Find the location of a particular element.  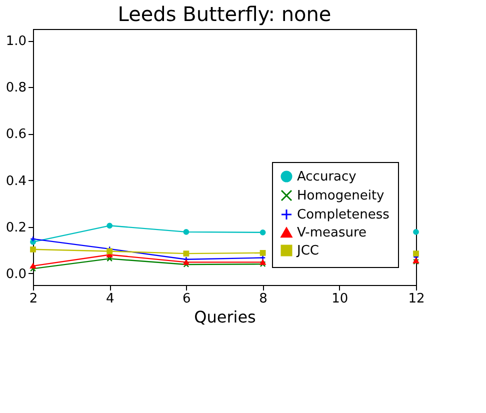

x-tick-label: 8 is located at coordinates (263, 299).